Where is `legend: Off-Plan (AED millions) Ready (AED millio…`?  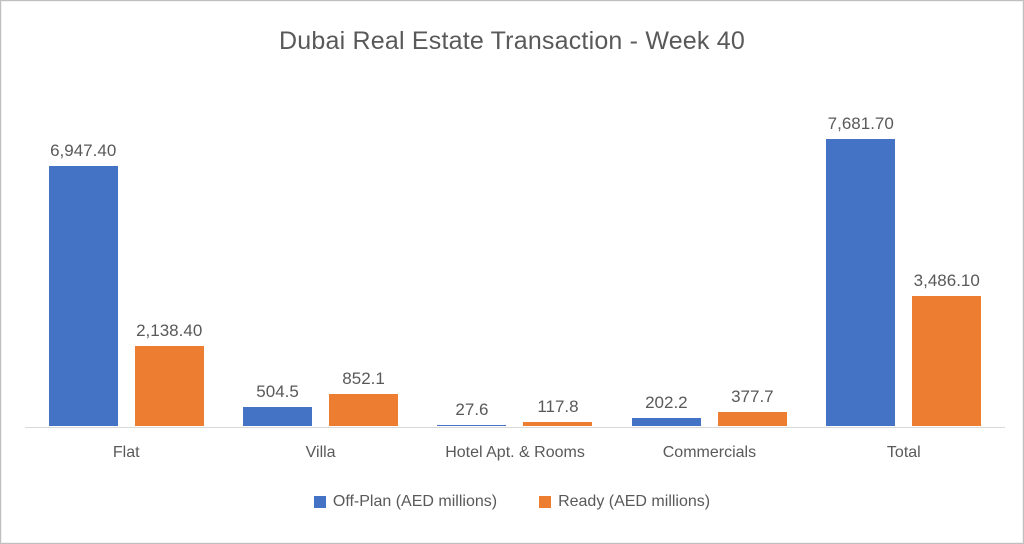
legend: Off-Plan (AED millions) Ready (AED millio… is located at coordinates (512, 502).